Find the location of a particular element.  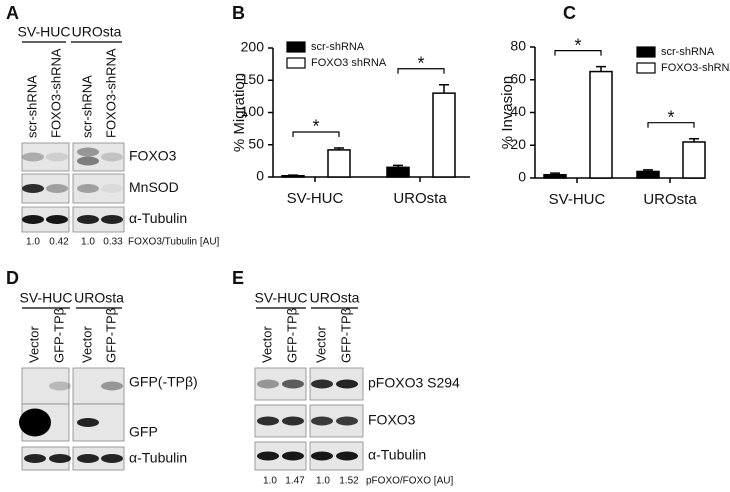

y-tick-label: 100 is located at coordinates (253, 111).